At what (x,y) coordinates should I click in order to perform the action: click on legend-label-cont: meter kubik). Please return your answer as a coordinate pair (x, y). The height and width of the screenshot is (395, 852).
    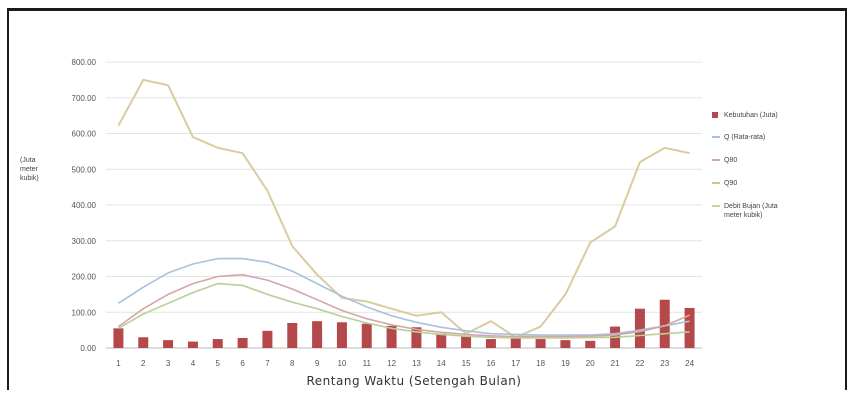
    Looking at the image, I should click on (743, 215).